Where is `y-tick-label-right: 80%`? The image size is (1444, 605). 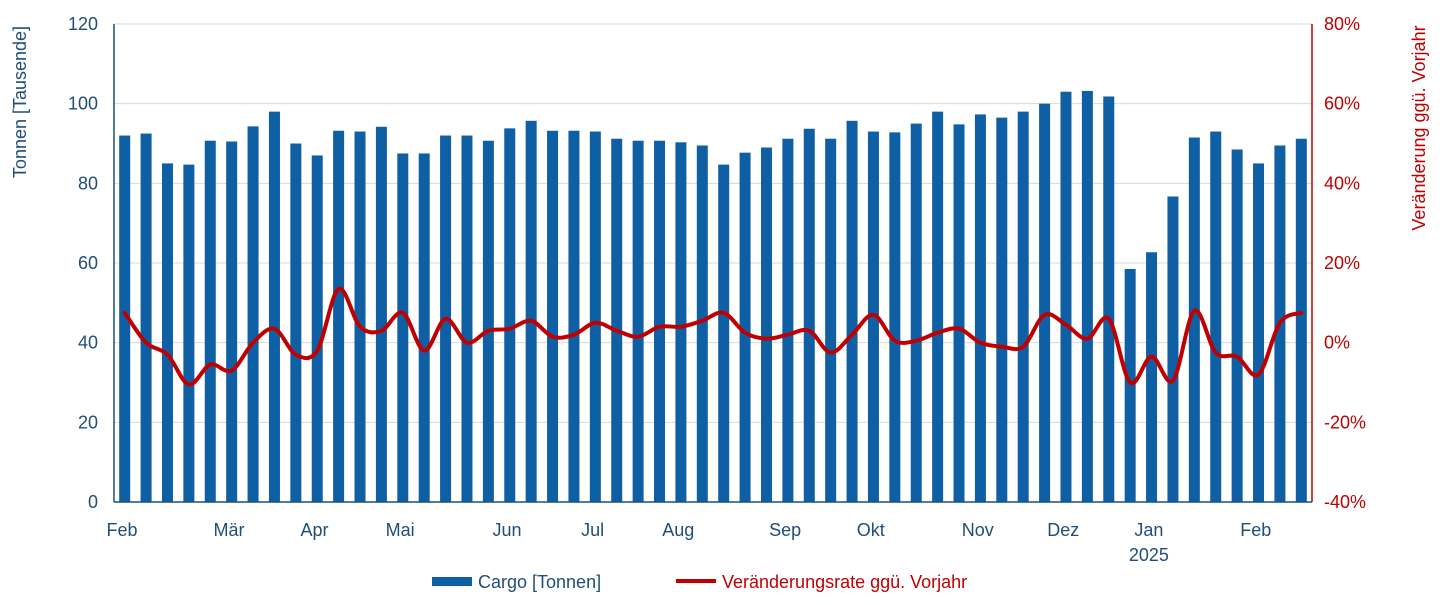 y-tick-label-right: 80% is located at coordinates (1342, 24).